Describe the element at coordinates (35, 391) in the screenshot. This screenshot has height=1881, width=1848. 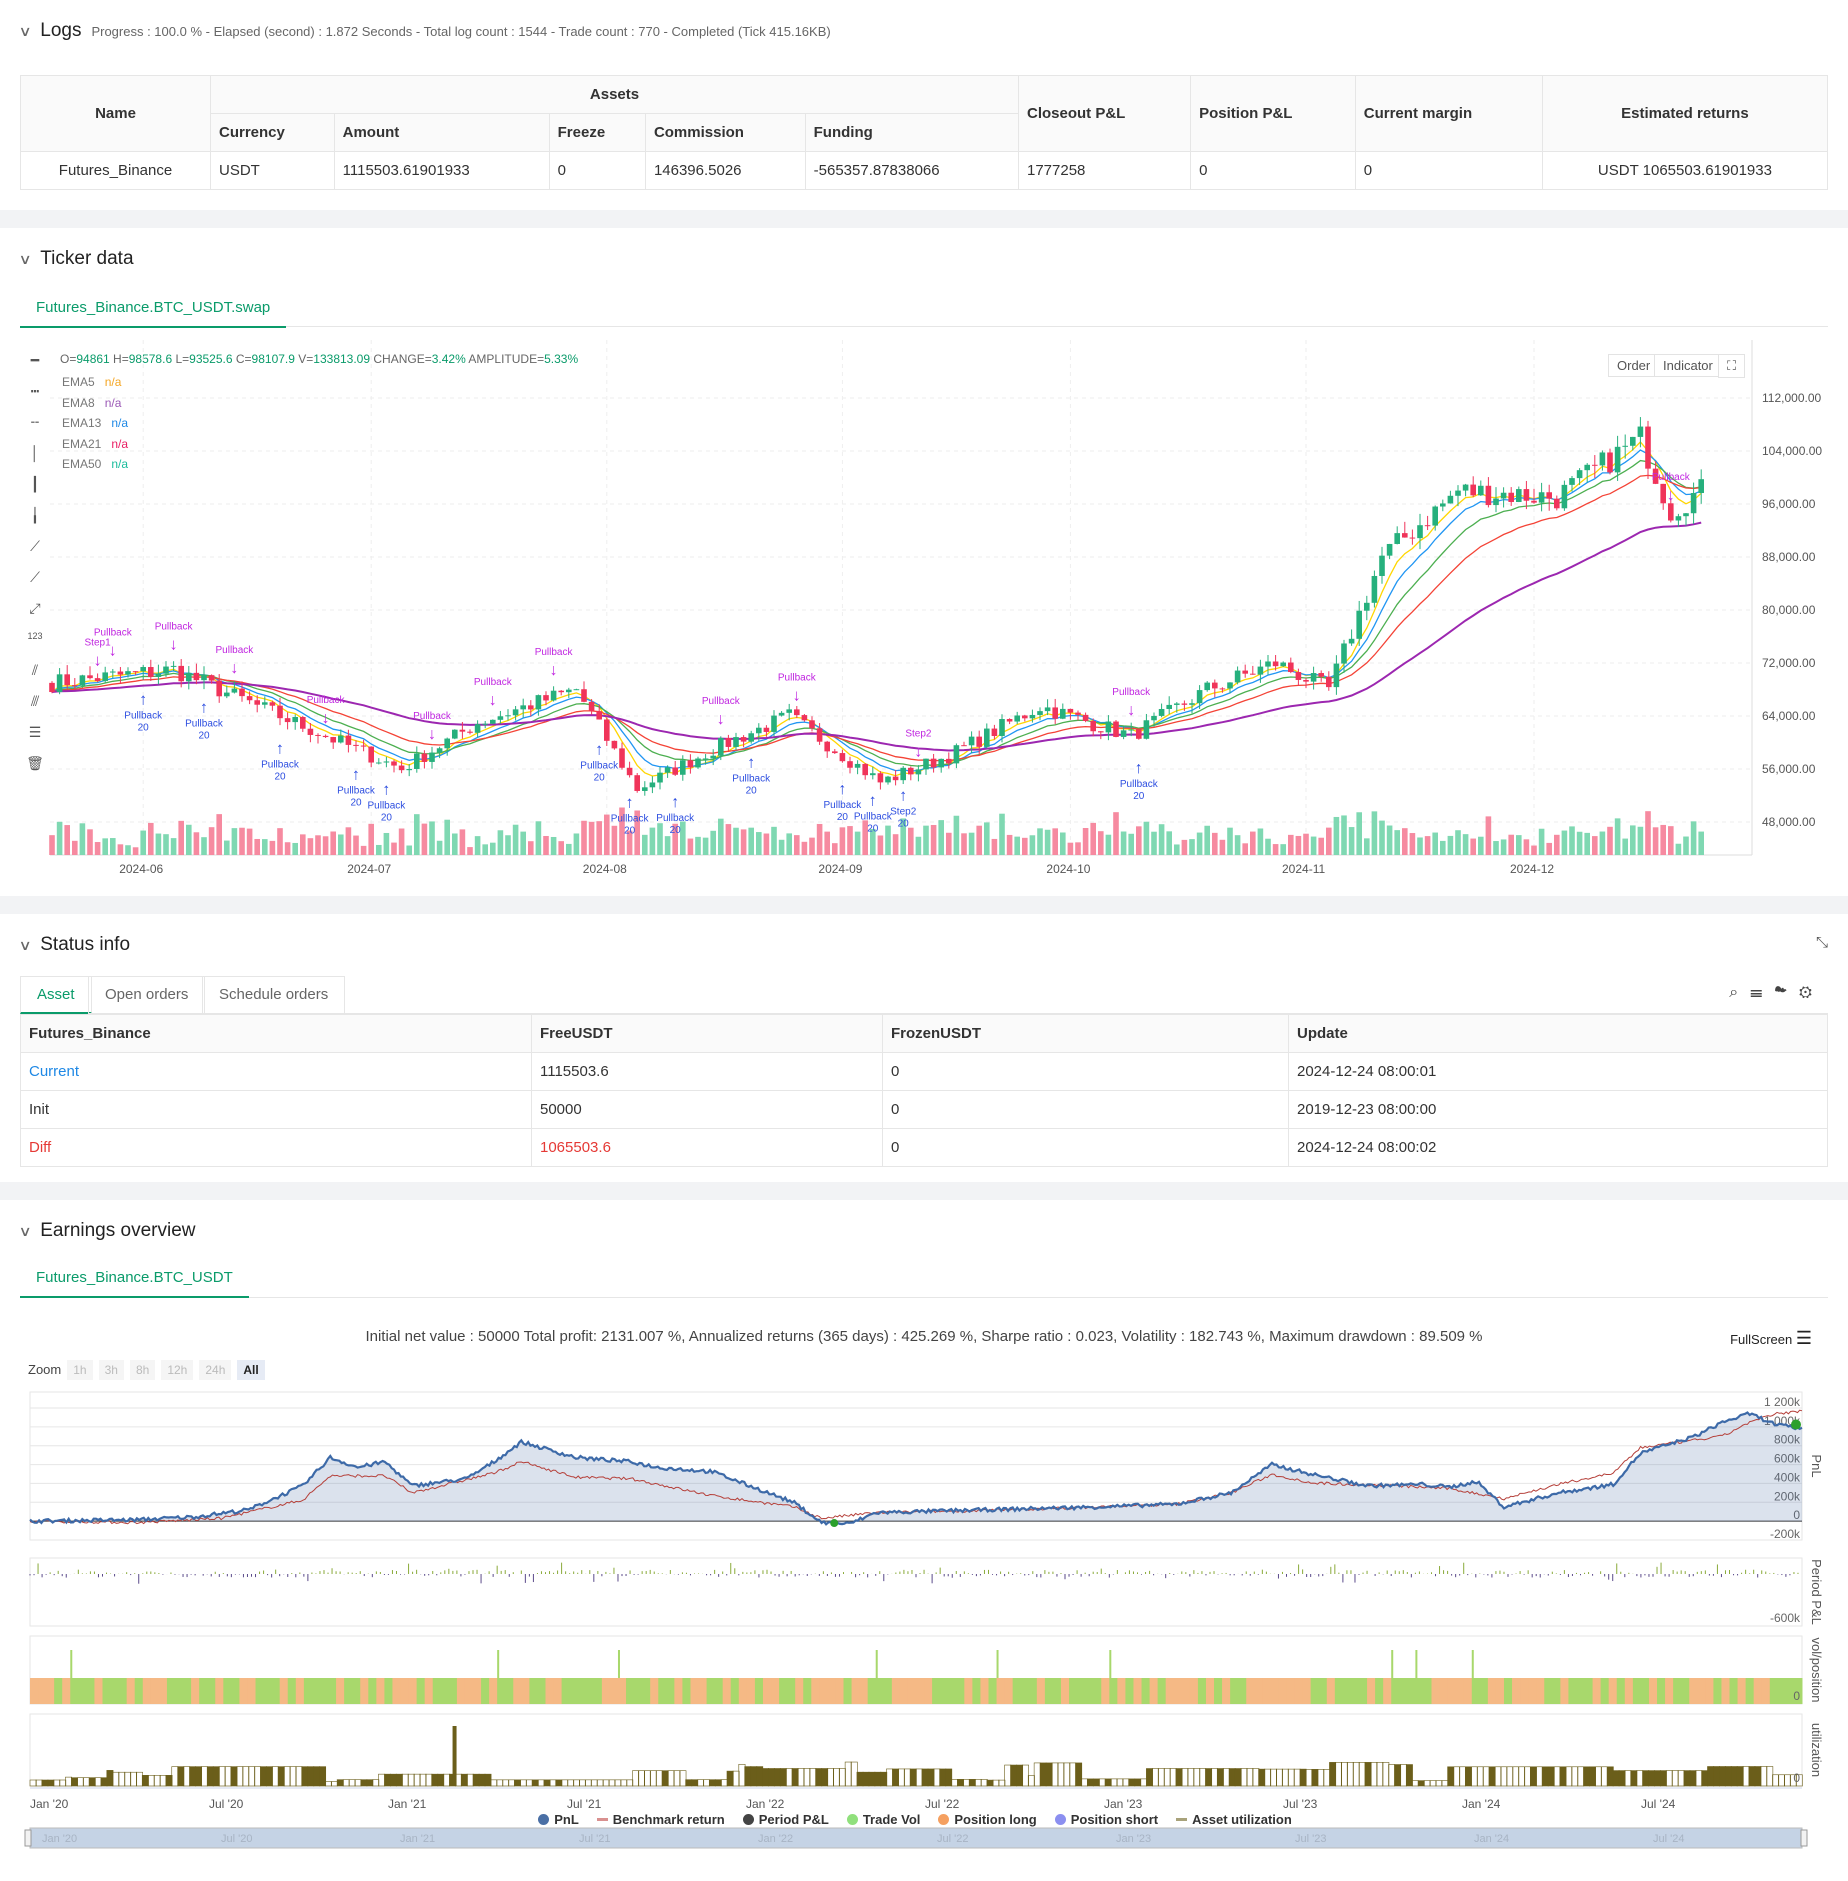
I see `horizontal-ray-icon: ┅` at that location.